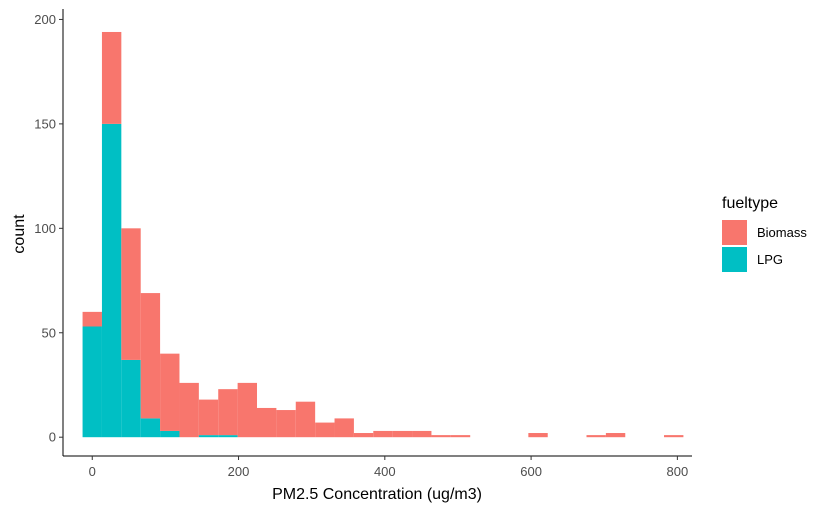  What do you see at coordinates (764, 246) in the screenshot?
I see `legend-items: Biomass LPG` at bounding box center [764, 246].